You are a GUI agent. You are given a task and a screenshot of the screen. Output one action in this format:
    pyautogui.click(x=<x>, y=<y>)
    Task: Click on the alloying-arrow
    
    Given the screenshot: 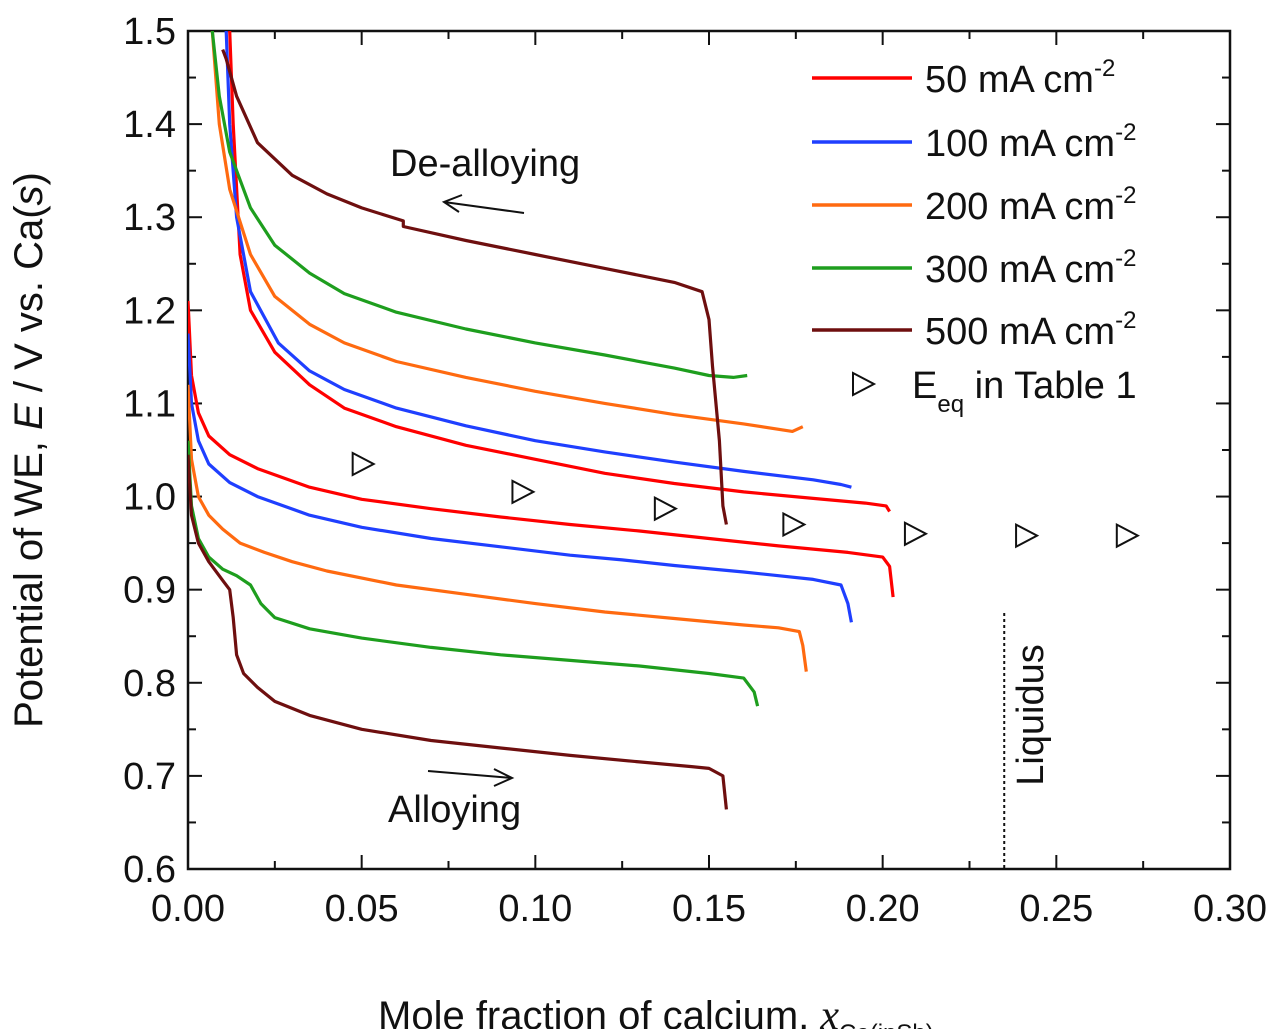 What is the action you would take?
    pyautogui.click(x=471, y=777)
    